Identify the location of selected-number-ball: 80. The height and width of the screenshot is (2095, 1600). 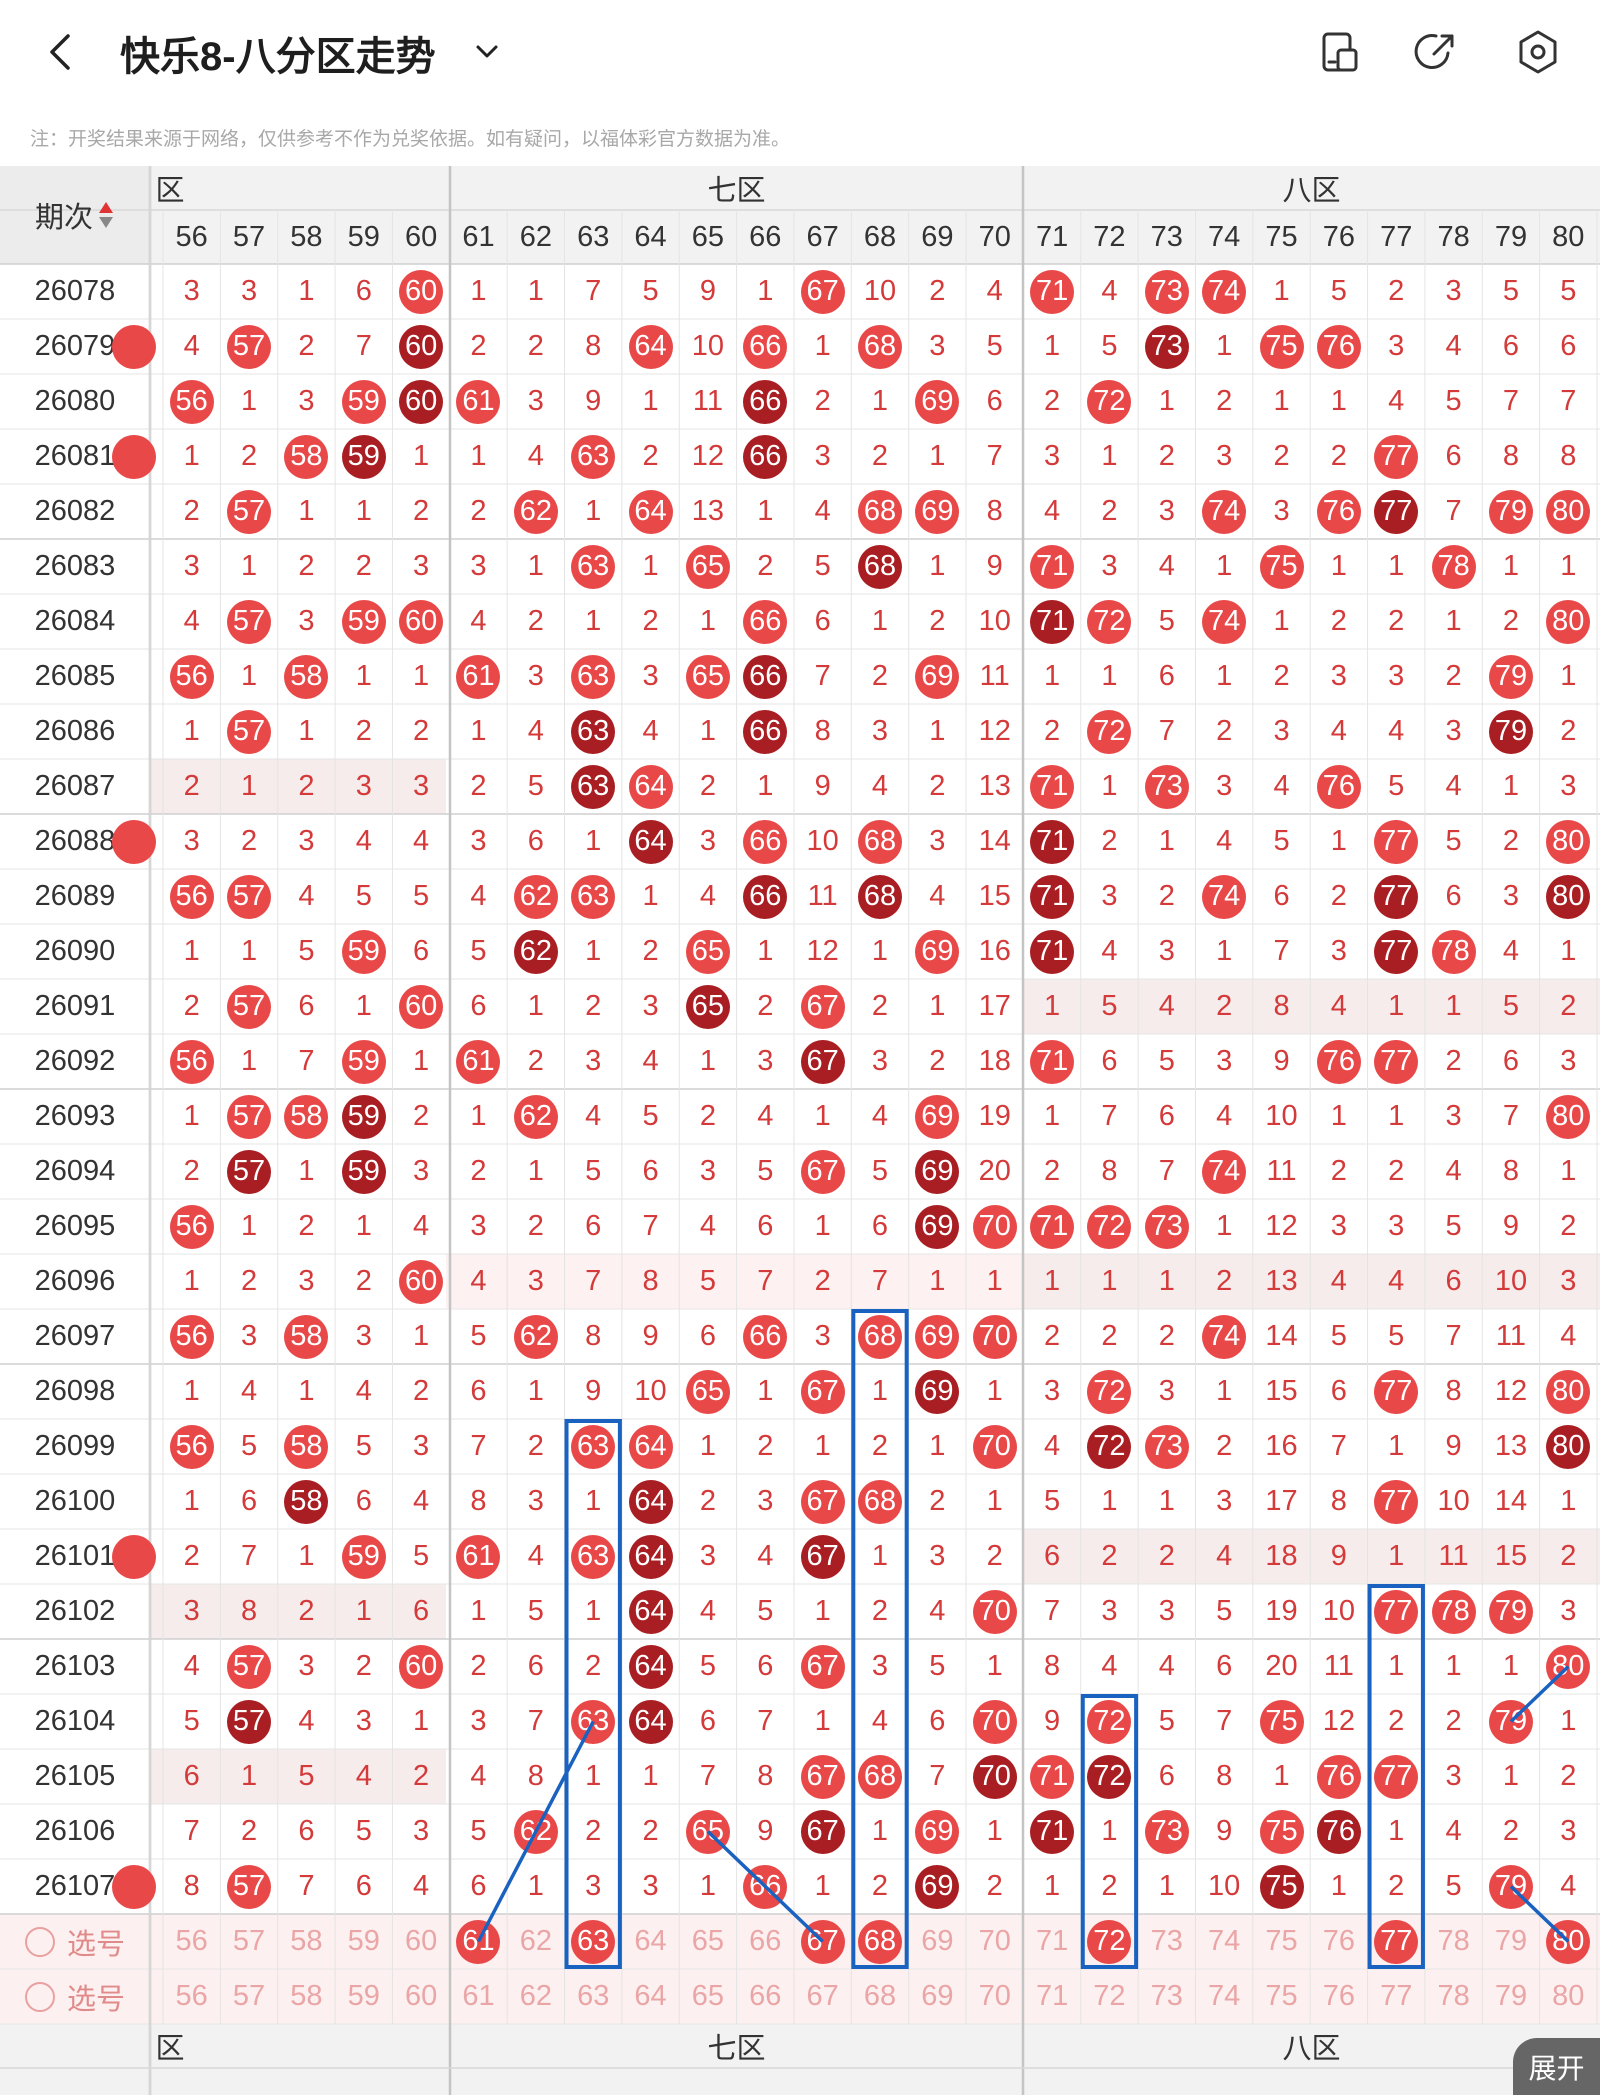
(1568, 1941).